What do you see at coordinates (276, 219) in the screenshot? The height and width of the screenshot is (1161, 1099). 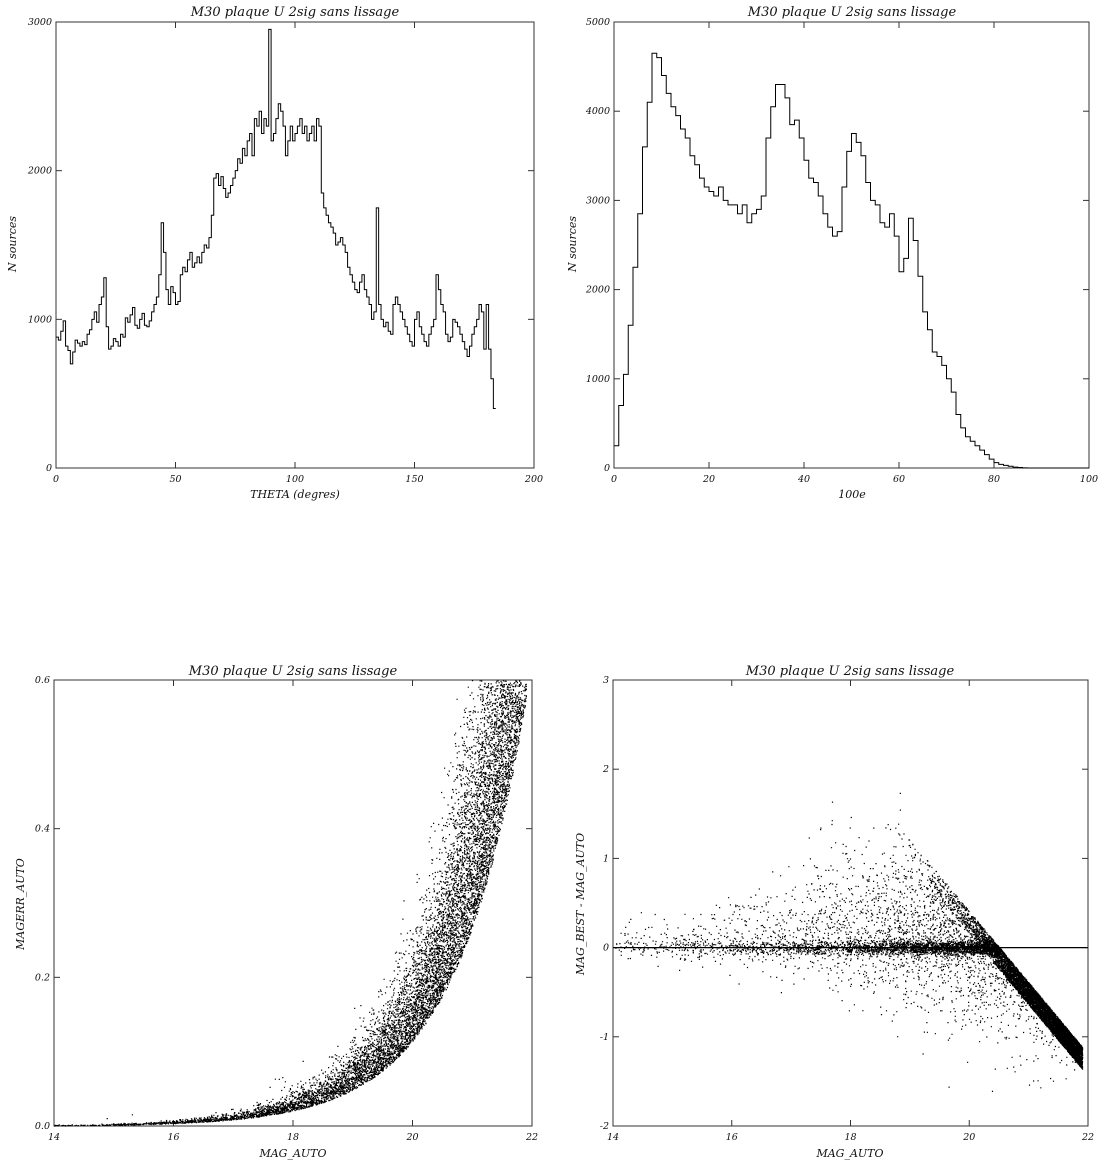 I see `histogram-line` at bounding box center [276, 219].